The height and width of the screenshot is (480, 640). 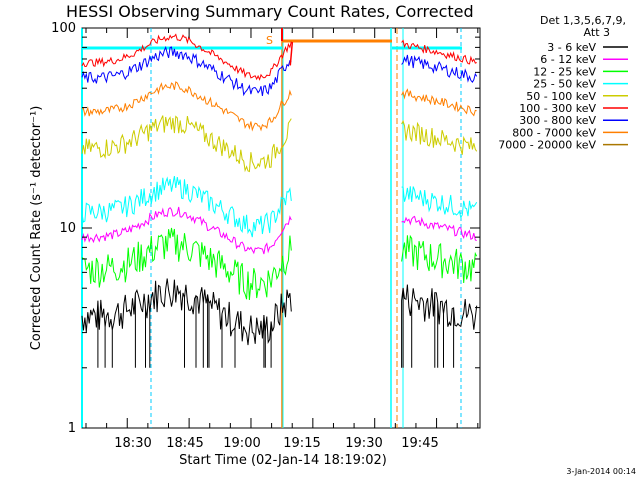 What do you see at coordinates (557, 120) in the screenshot?
I see `legend-label: 300 - 800 keV` at bounding box center [557, 120].